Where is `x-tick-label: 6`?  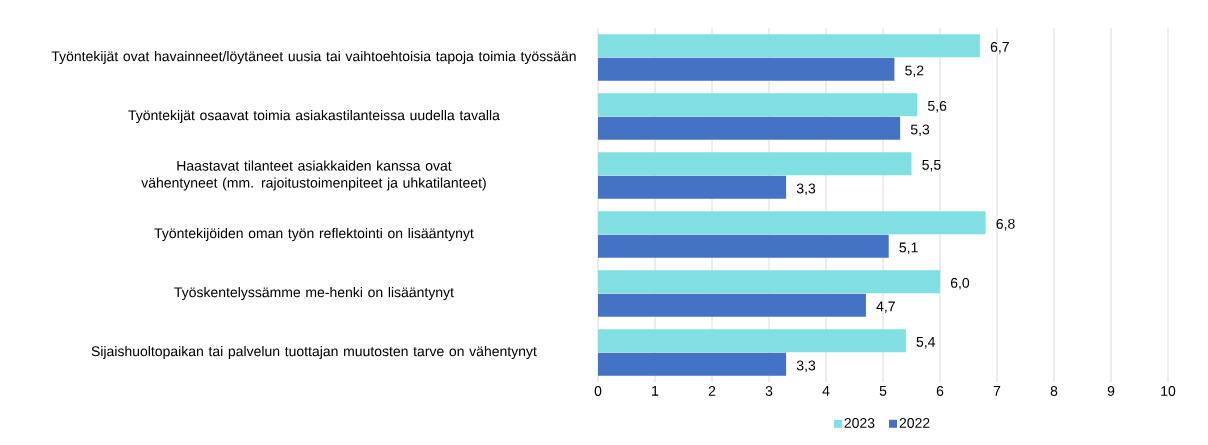
x-tick-label: 6 is located at coordinates (940, 391).